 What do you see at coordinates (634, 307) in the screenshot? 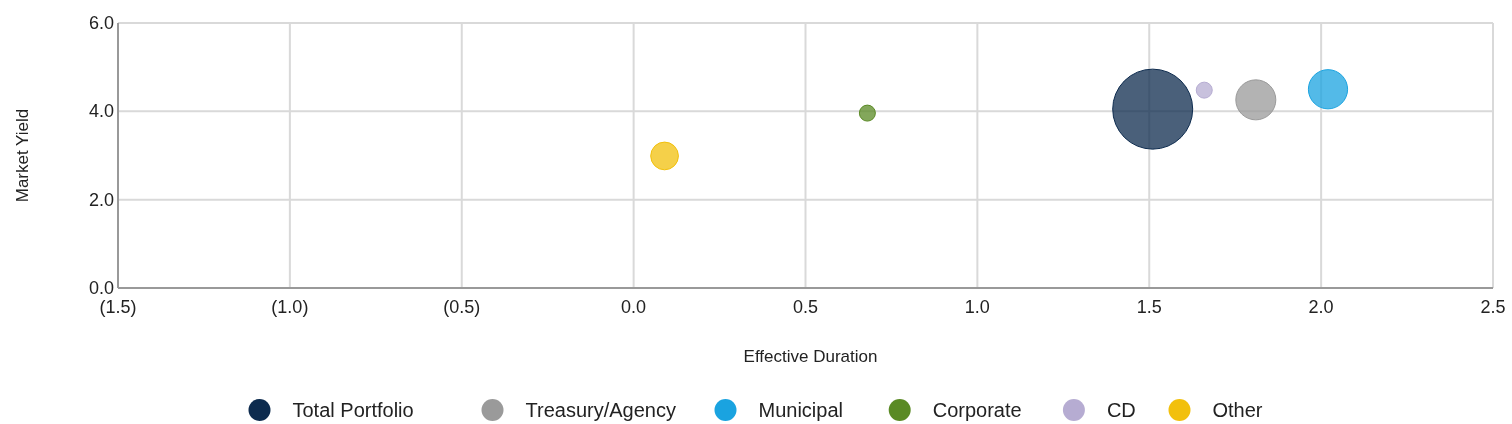
I see `x-tick-label: 0.0` at bounding box center [634, 307].